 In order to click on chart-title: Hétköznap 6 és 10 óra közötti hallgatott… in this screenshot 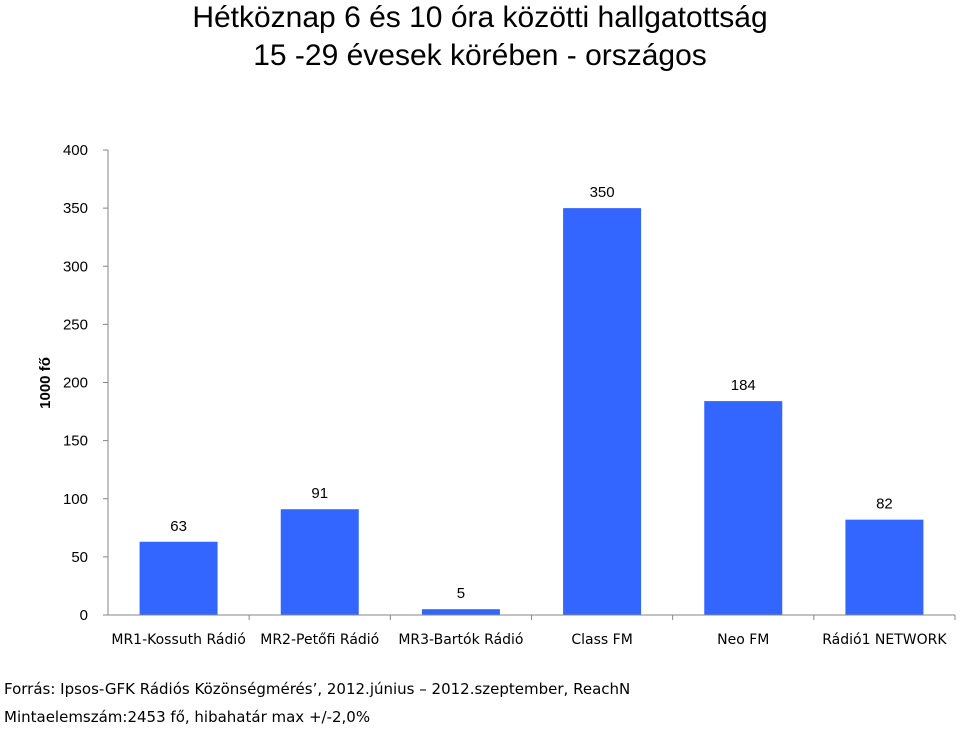, I will do `click(480, 17)`.